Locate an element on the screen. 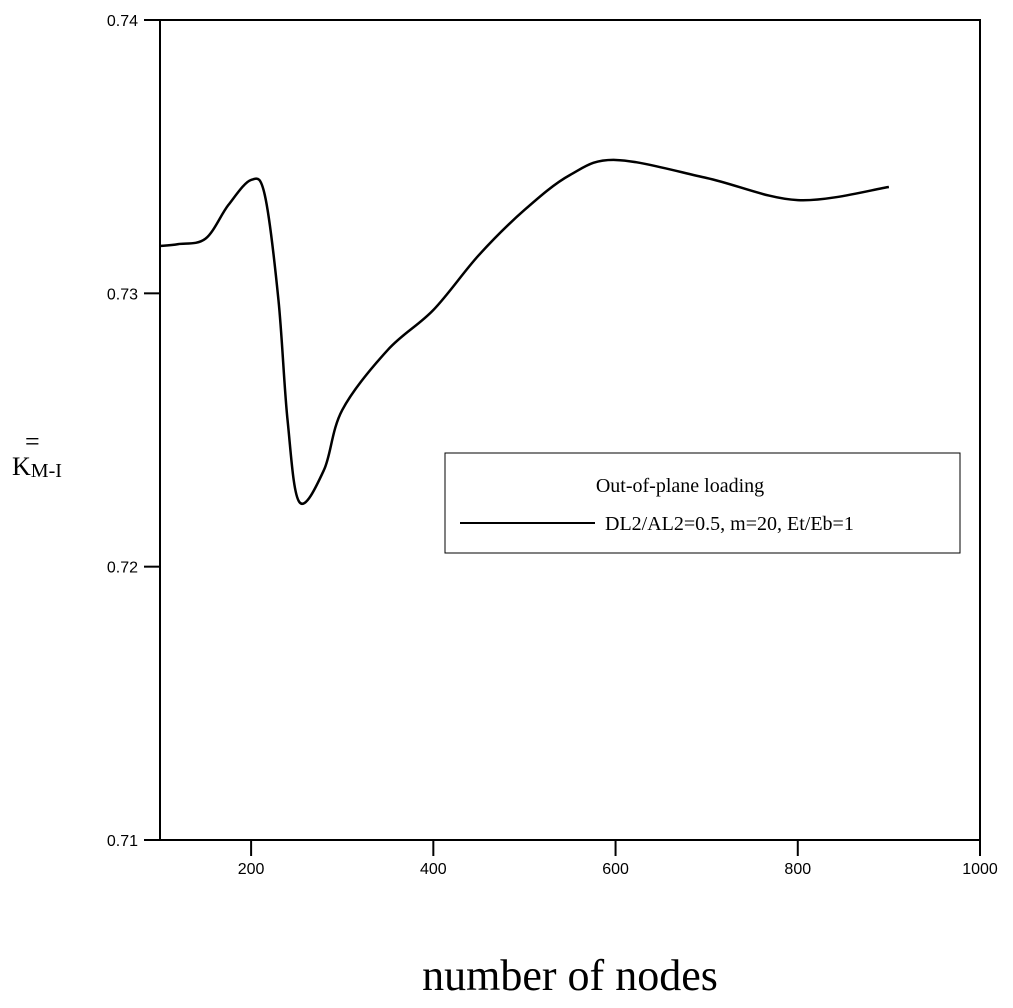 The height and width of the screenshot is (1008, 1013). x-tick-label: 400 is located at coordinates (433, 869).